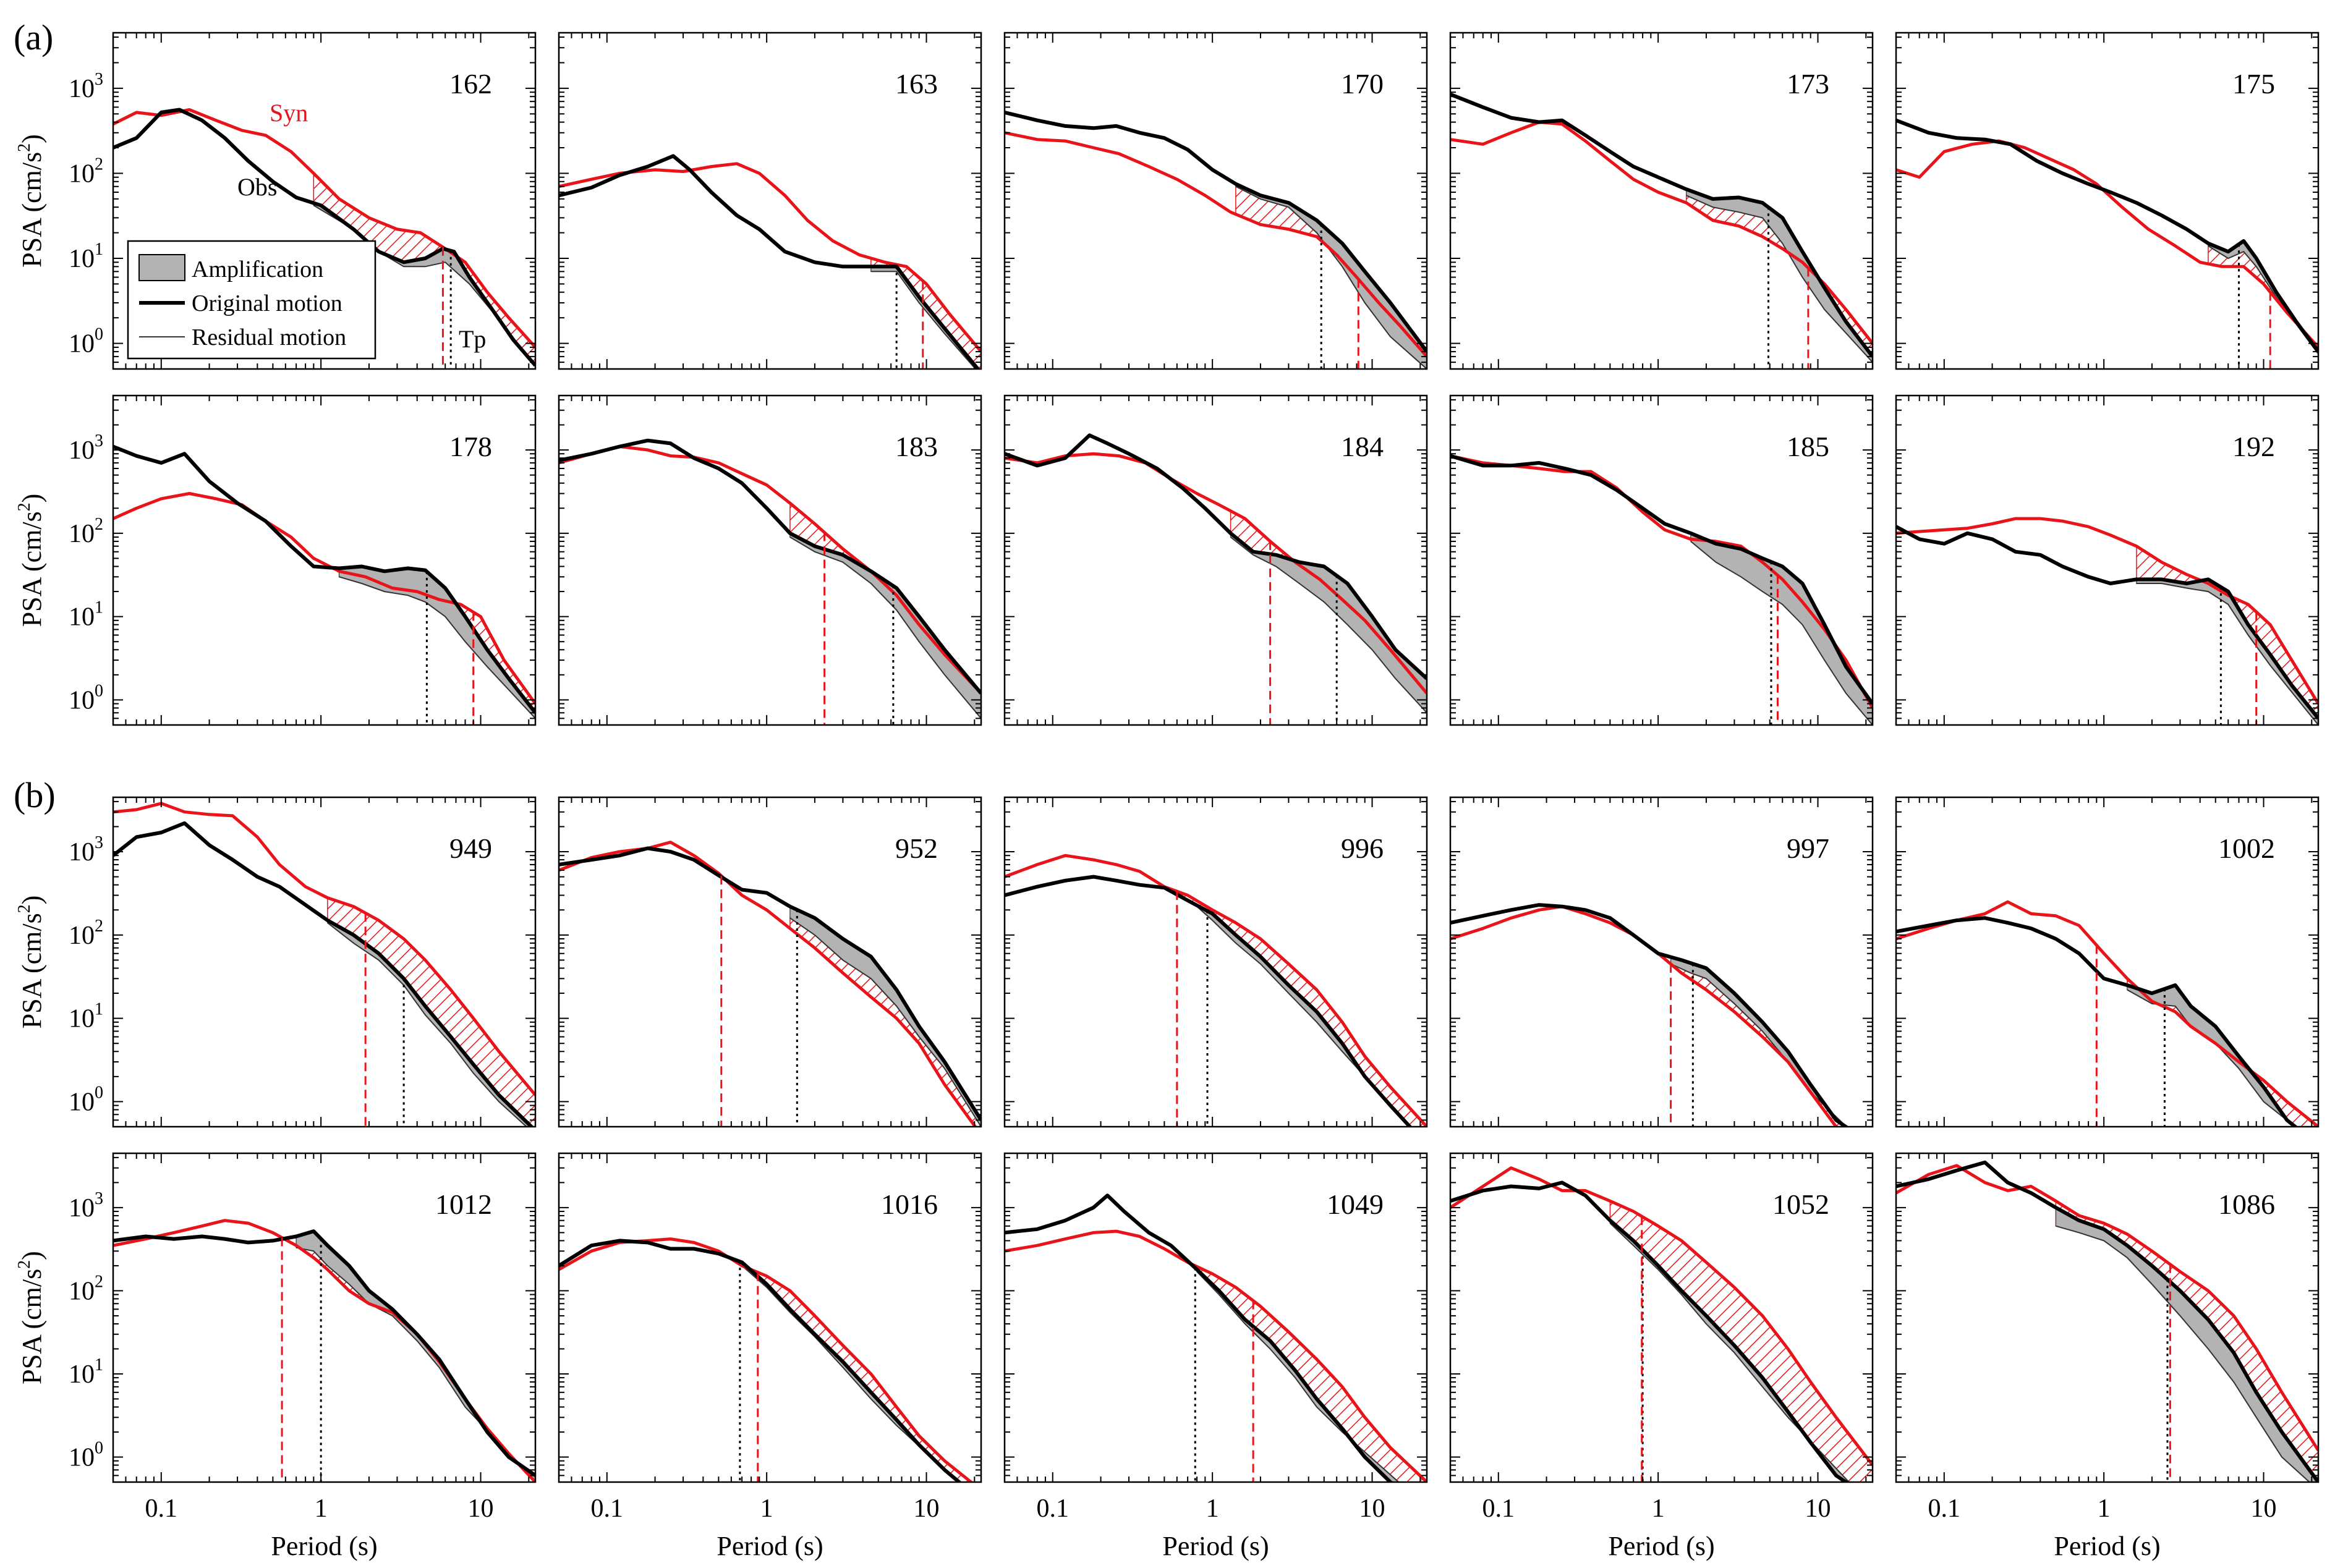  I want to click on panel-label-1052: 1052, so click(1800, 1205).